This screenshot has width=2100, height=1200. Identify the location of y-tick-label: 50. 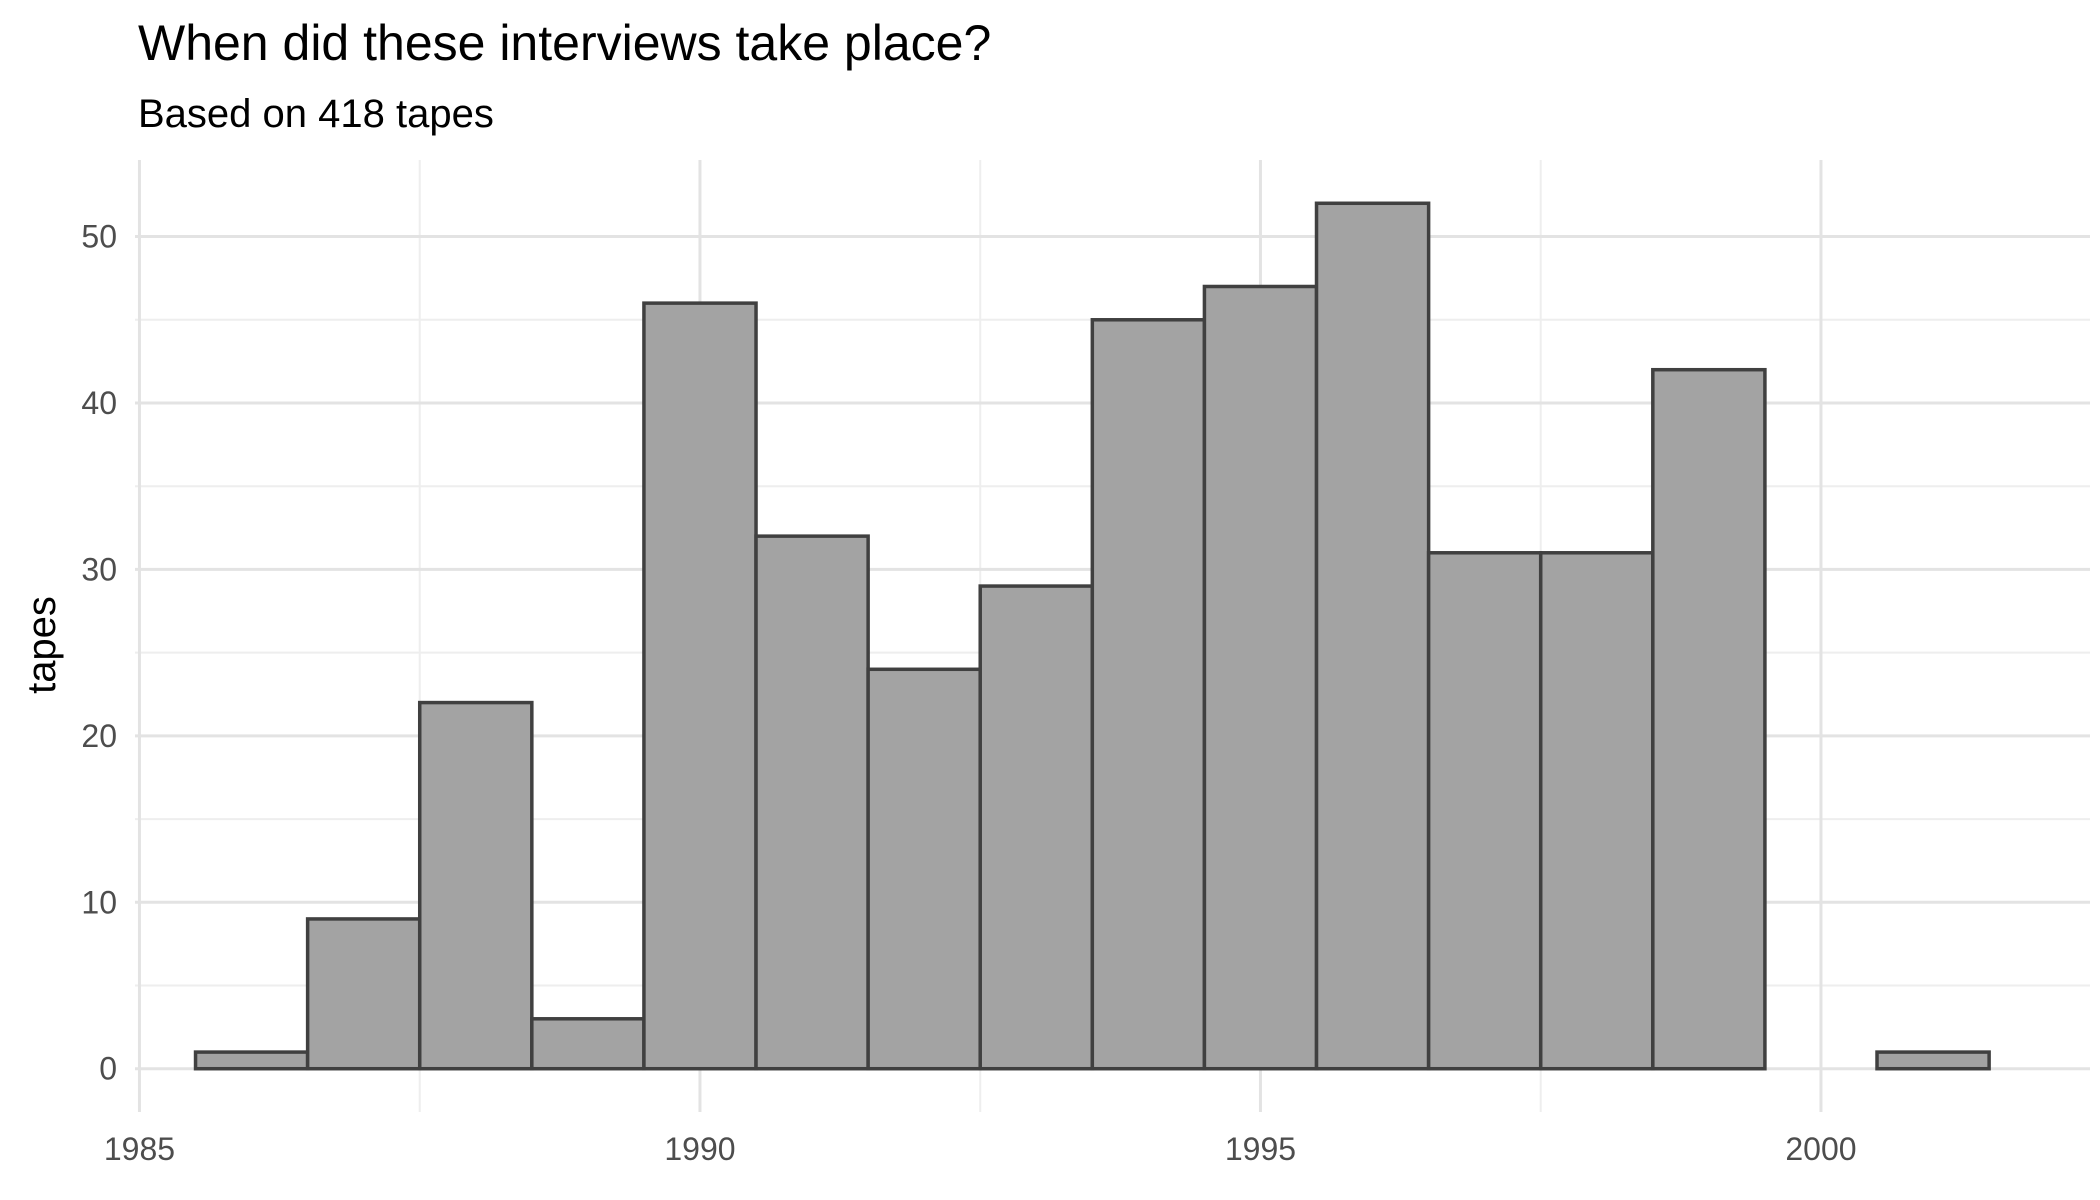
(99, 237).